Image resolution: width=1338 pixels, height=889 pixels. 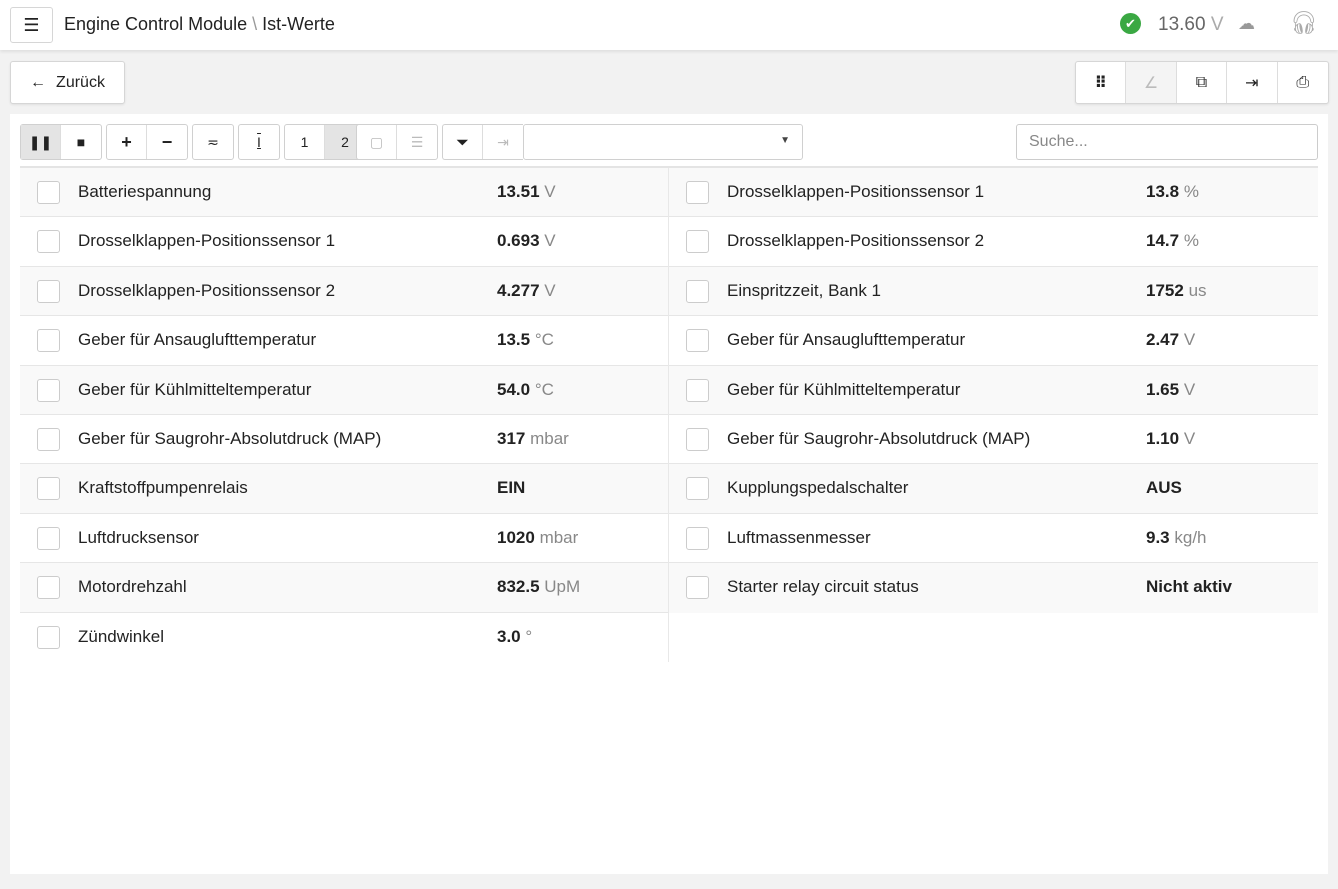 I want to click on clear-selection-button: ▢, so click(x=377, y=142).